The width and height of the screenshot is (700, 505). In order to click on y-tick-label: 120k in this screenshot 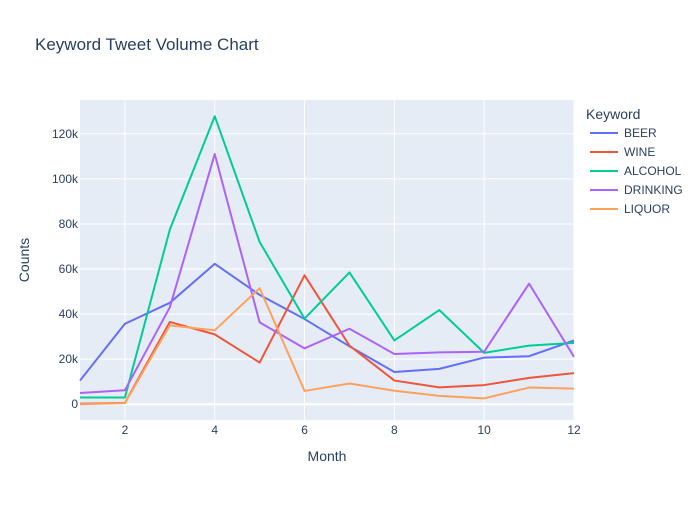, I will do `click(65, 134)`.